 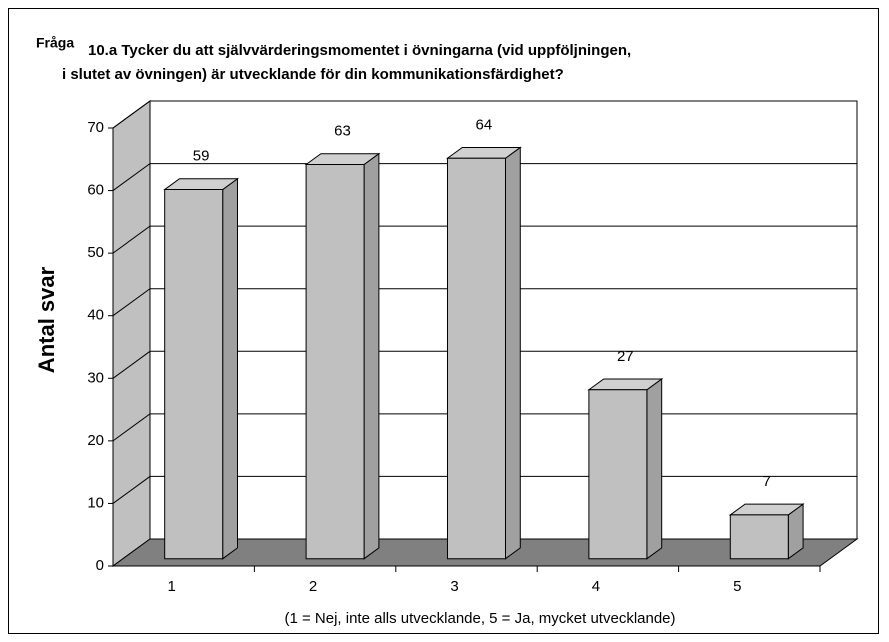 What do you see at coordinates (100, 565) in the screenshot?
I see `y-tick-label: 0` at bounding box center [100, 565].